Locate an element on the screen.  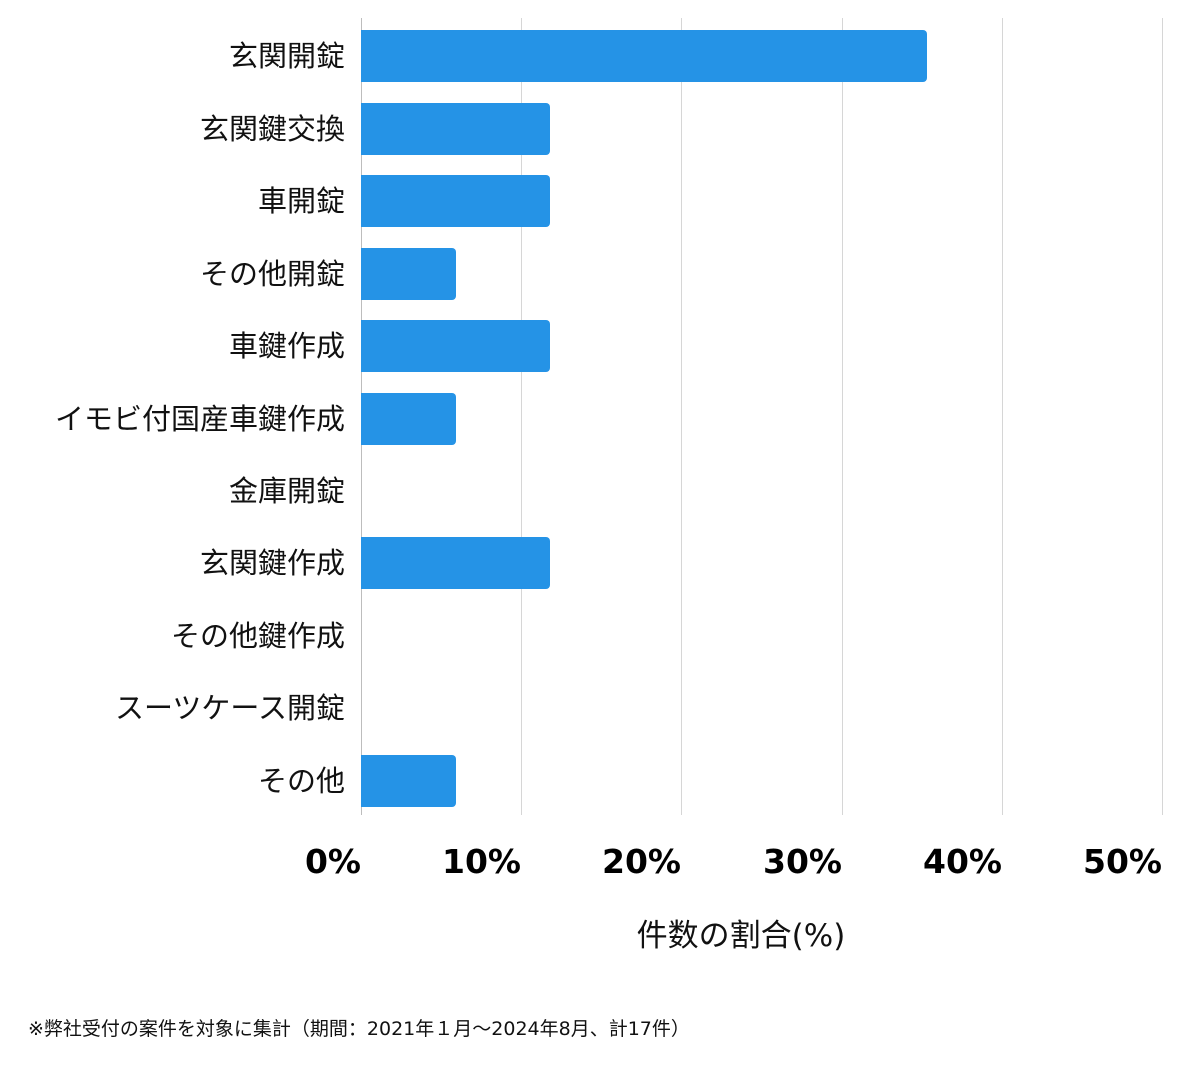
category-label: その他 is located at coordinates (301, 780).